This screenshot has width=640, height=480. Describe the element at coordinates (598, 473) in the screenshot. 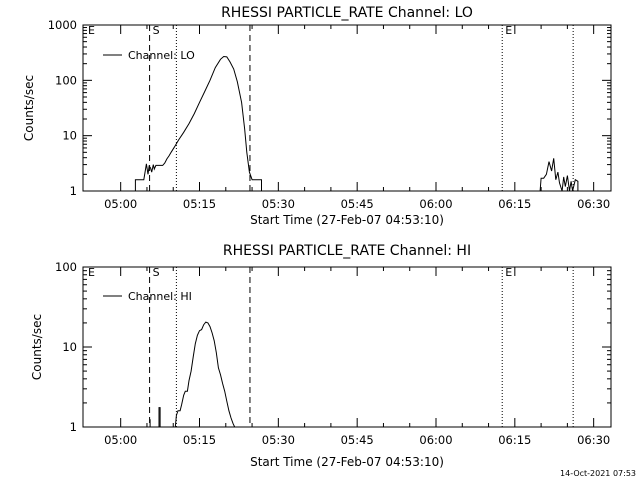

I see `timestamp: 14-Oct-2021 07:53` at that location.